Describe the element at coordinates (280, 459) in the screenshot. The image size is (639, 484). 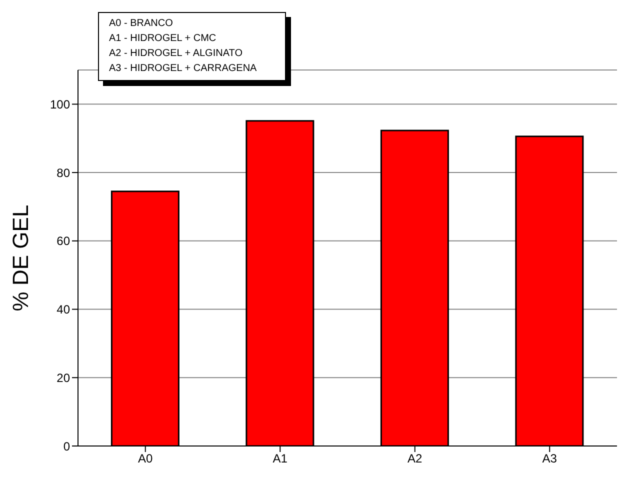
I see `x-tick-label: A1` at that location.